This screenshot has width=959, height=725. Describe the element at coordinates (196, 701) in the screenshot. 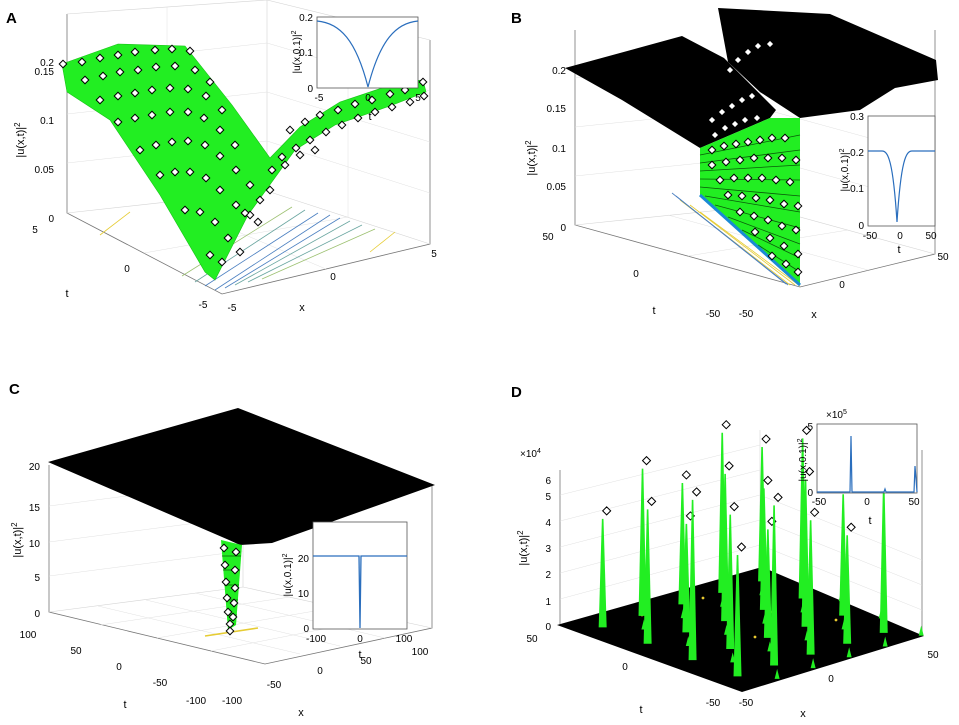

I see `panel-c-ttick-4: -100` at that location.